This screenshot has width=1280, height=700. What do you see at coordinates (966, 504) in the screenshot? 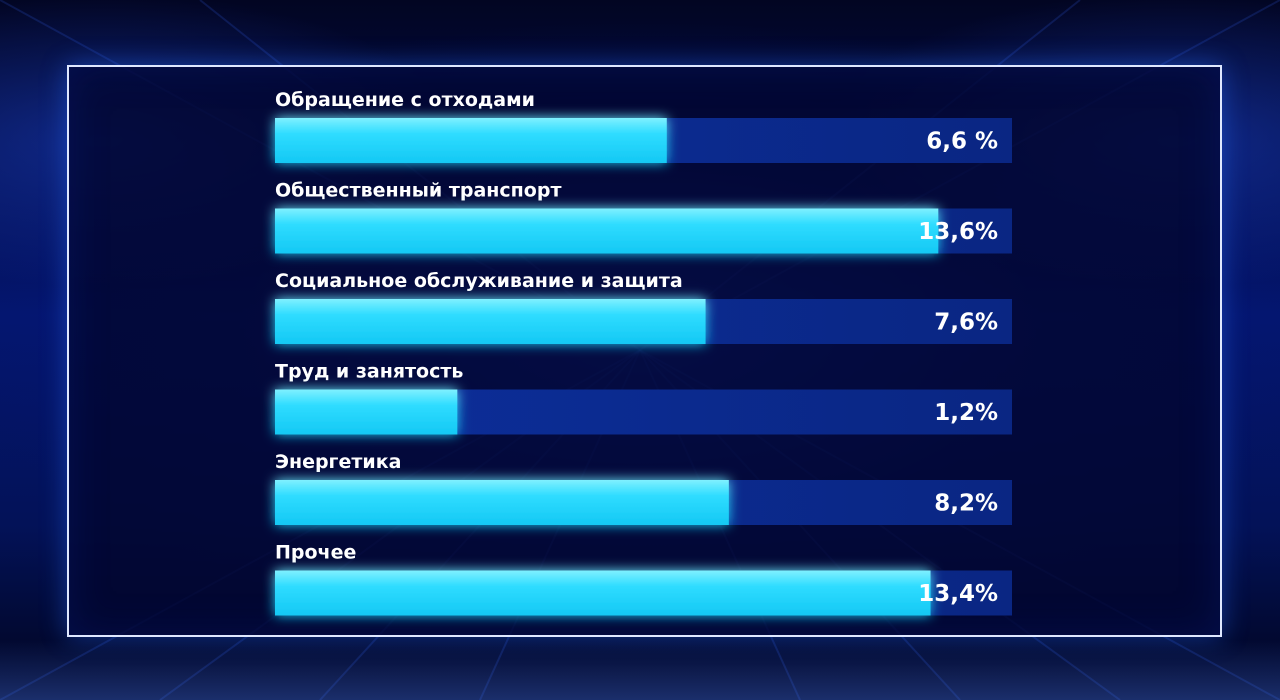
I see `value-label: 8,2%` at bounding box center [966, 504].